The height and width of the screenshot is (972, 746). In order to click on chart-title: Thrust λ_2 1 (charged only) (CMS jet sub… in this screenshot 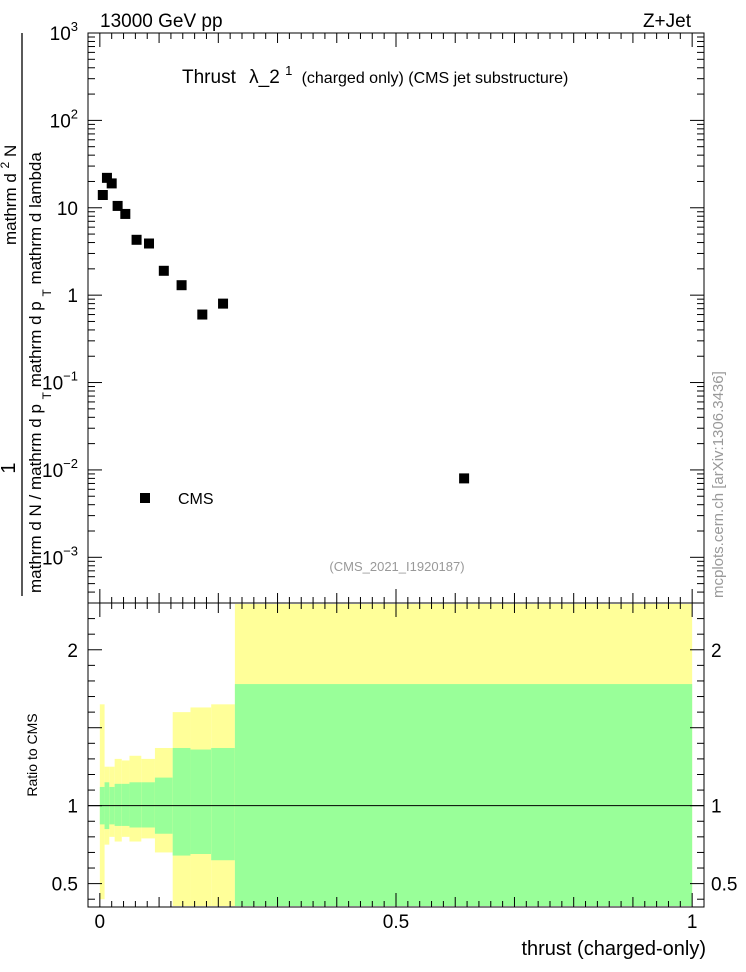, I will do `click(375, 73)`.